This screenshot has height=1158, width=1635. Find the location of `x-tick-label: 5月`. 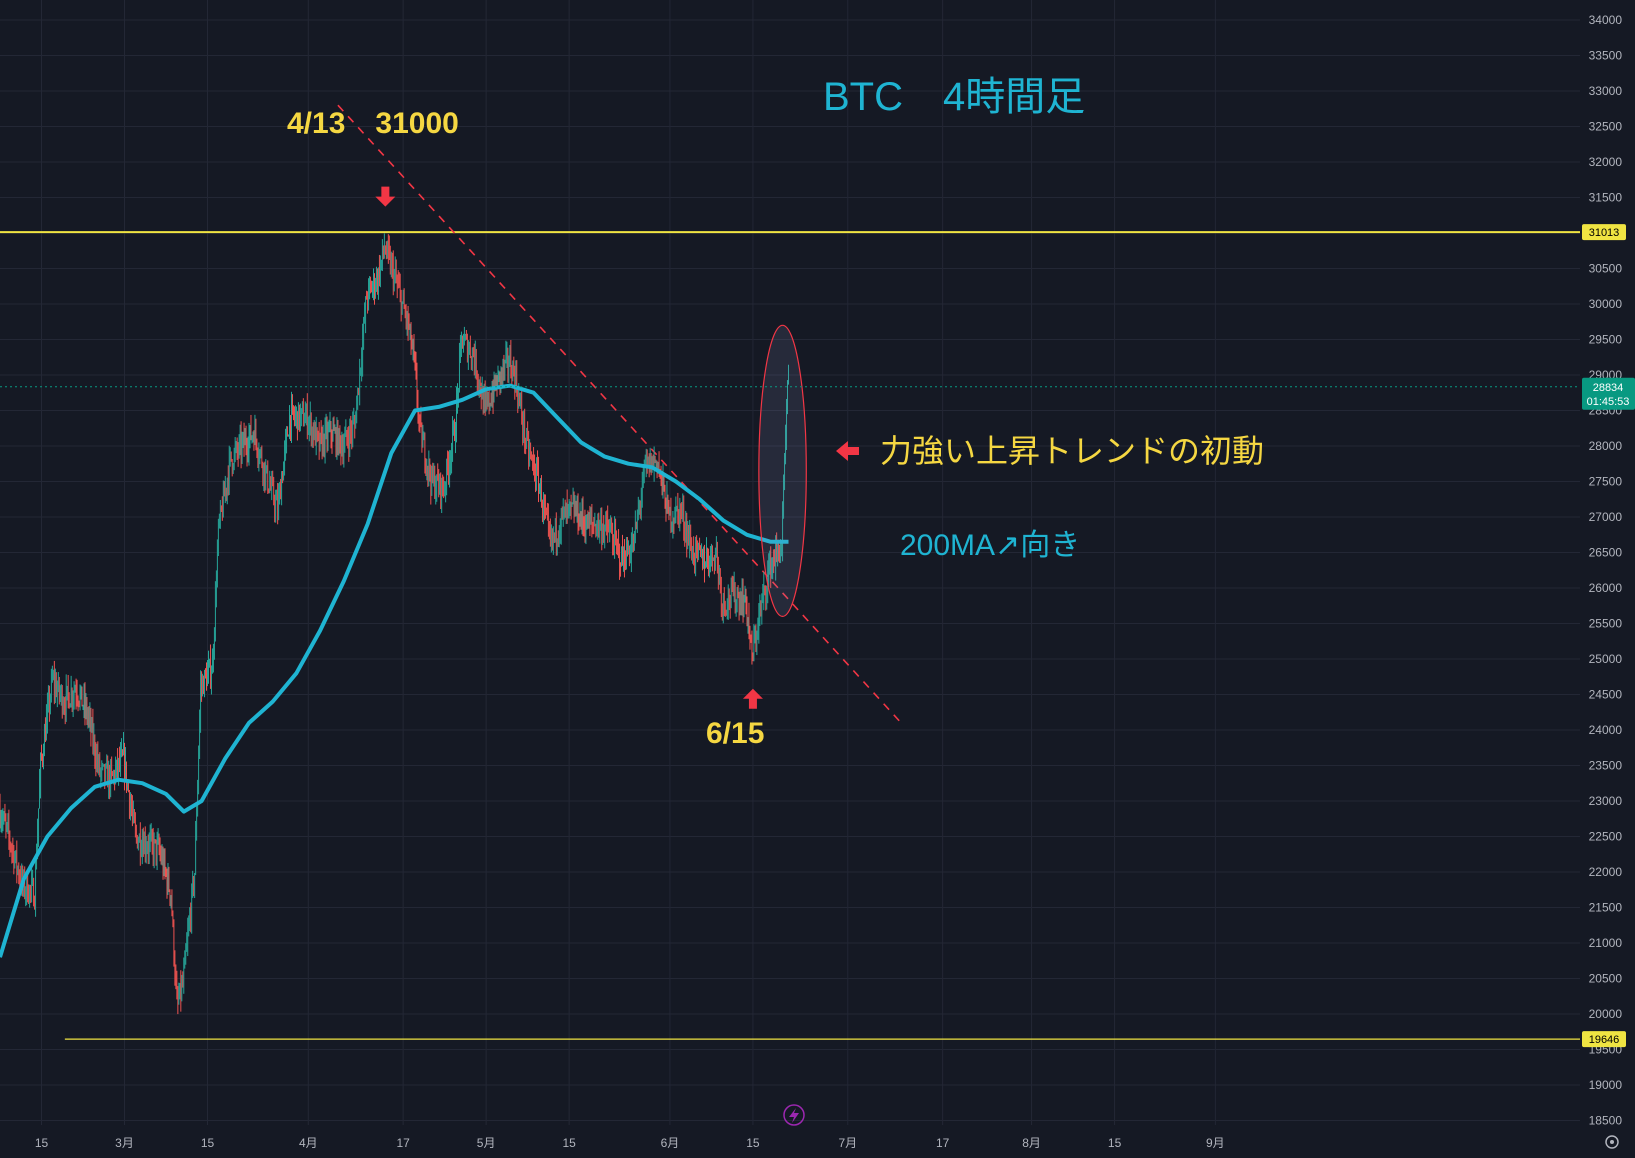

x-tick-label: 5月 is located at coordinates (486, 1143).